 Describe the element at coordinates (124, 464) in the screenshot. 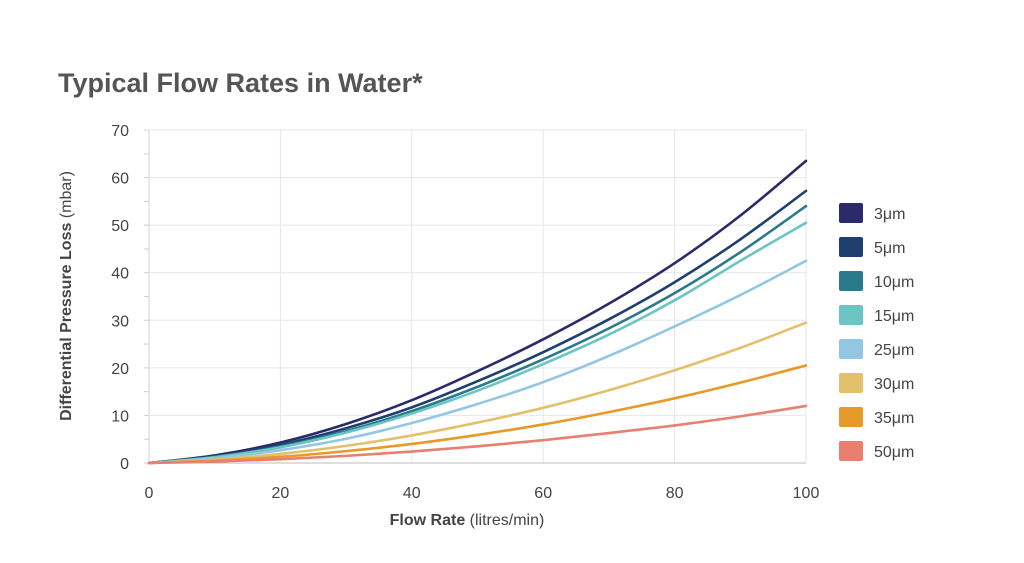

I see `y-tick-label: 0` at that location.